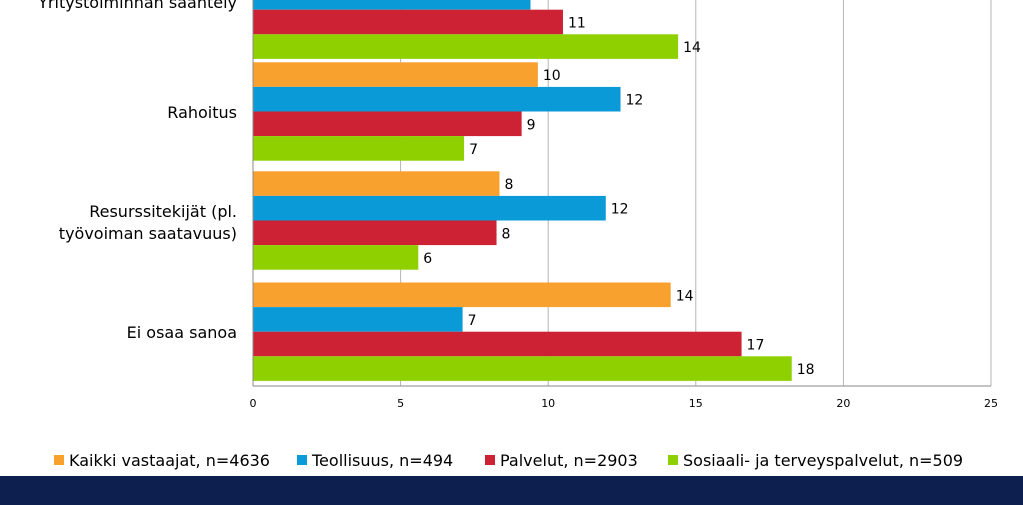 Image resolution: width=1023 pixels, height=505 pixels. Describe the element at coordinates (577, 24) in the screenshot. I see `data-label: 11` at that location.